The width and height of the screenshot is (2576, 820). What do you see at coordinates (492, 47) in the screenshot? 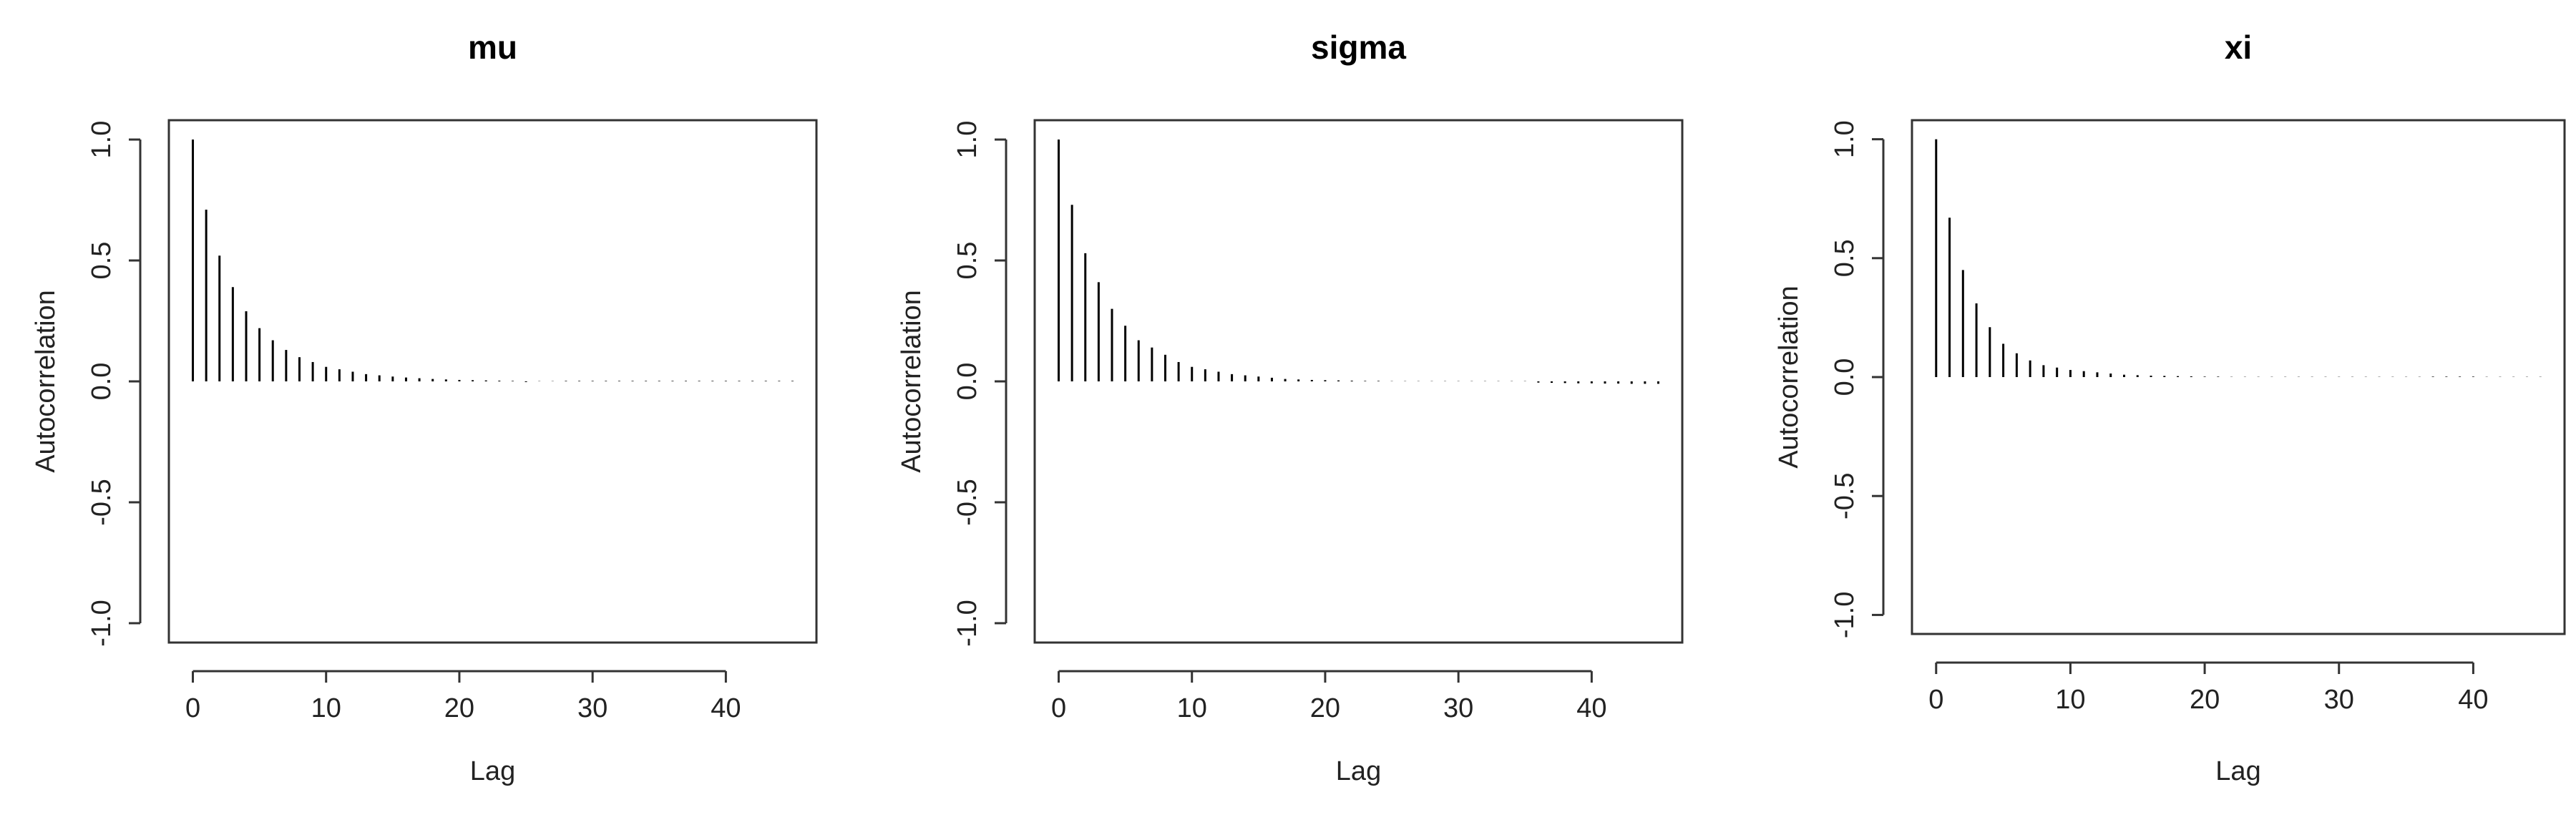
I see `chart-title: mu` at bounding box center [492, 47].